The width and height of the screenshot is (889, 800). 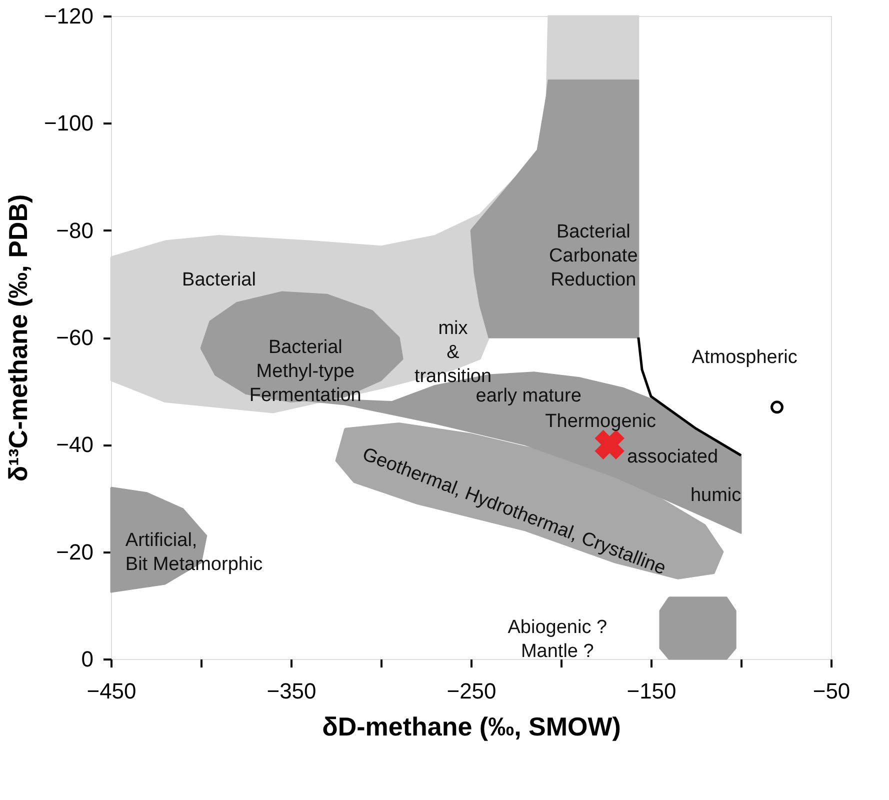 I want to click on annotation: Atmospheric, so click(x=745, y=357).